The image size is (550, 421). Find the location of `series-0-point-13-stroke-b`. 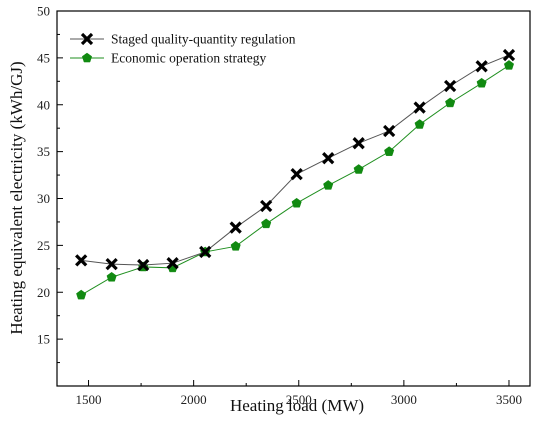

series-0-point-13-stroke-b is located at coordinates (481, 66).